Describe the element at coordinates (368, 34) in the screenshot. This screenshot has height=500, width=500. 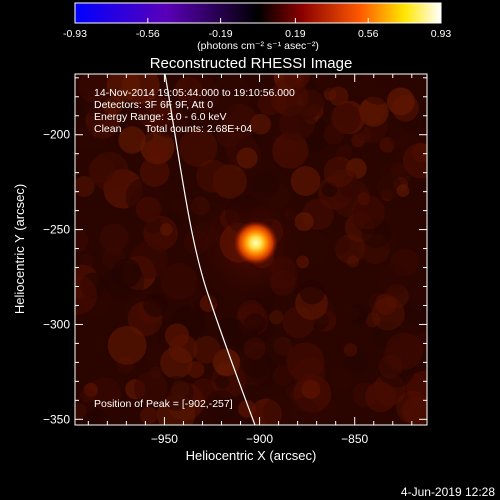
I see `colorbar-tick-label: 0.56` at that location.